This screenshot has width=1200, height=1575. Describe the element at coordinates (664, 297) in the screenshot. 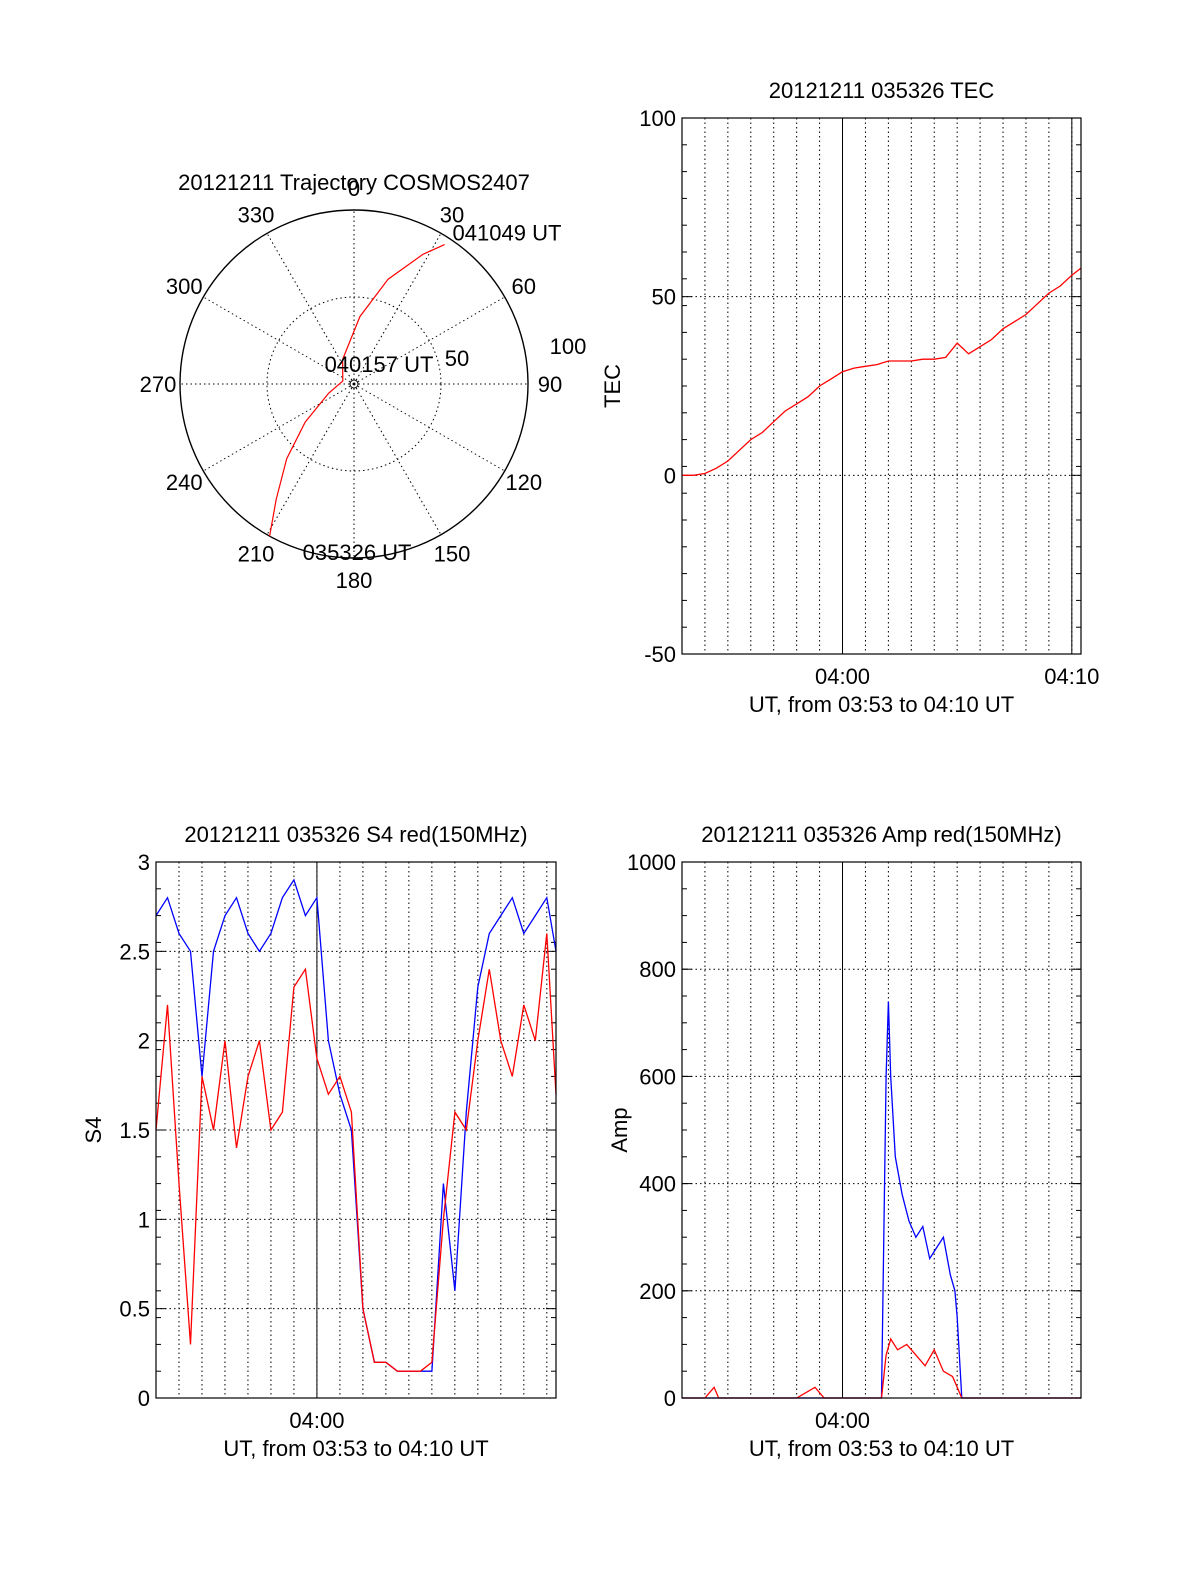

I see `y-tick-label: 50` at that location.